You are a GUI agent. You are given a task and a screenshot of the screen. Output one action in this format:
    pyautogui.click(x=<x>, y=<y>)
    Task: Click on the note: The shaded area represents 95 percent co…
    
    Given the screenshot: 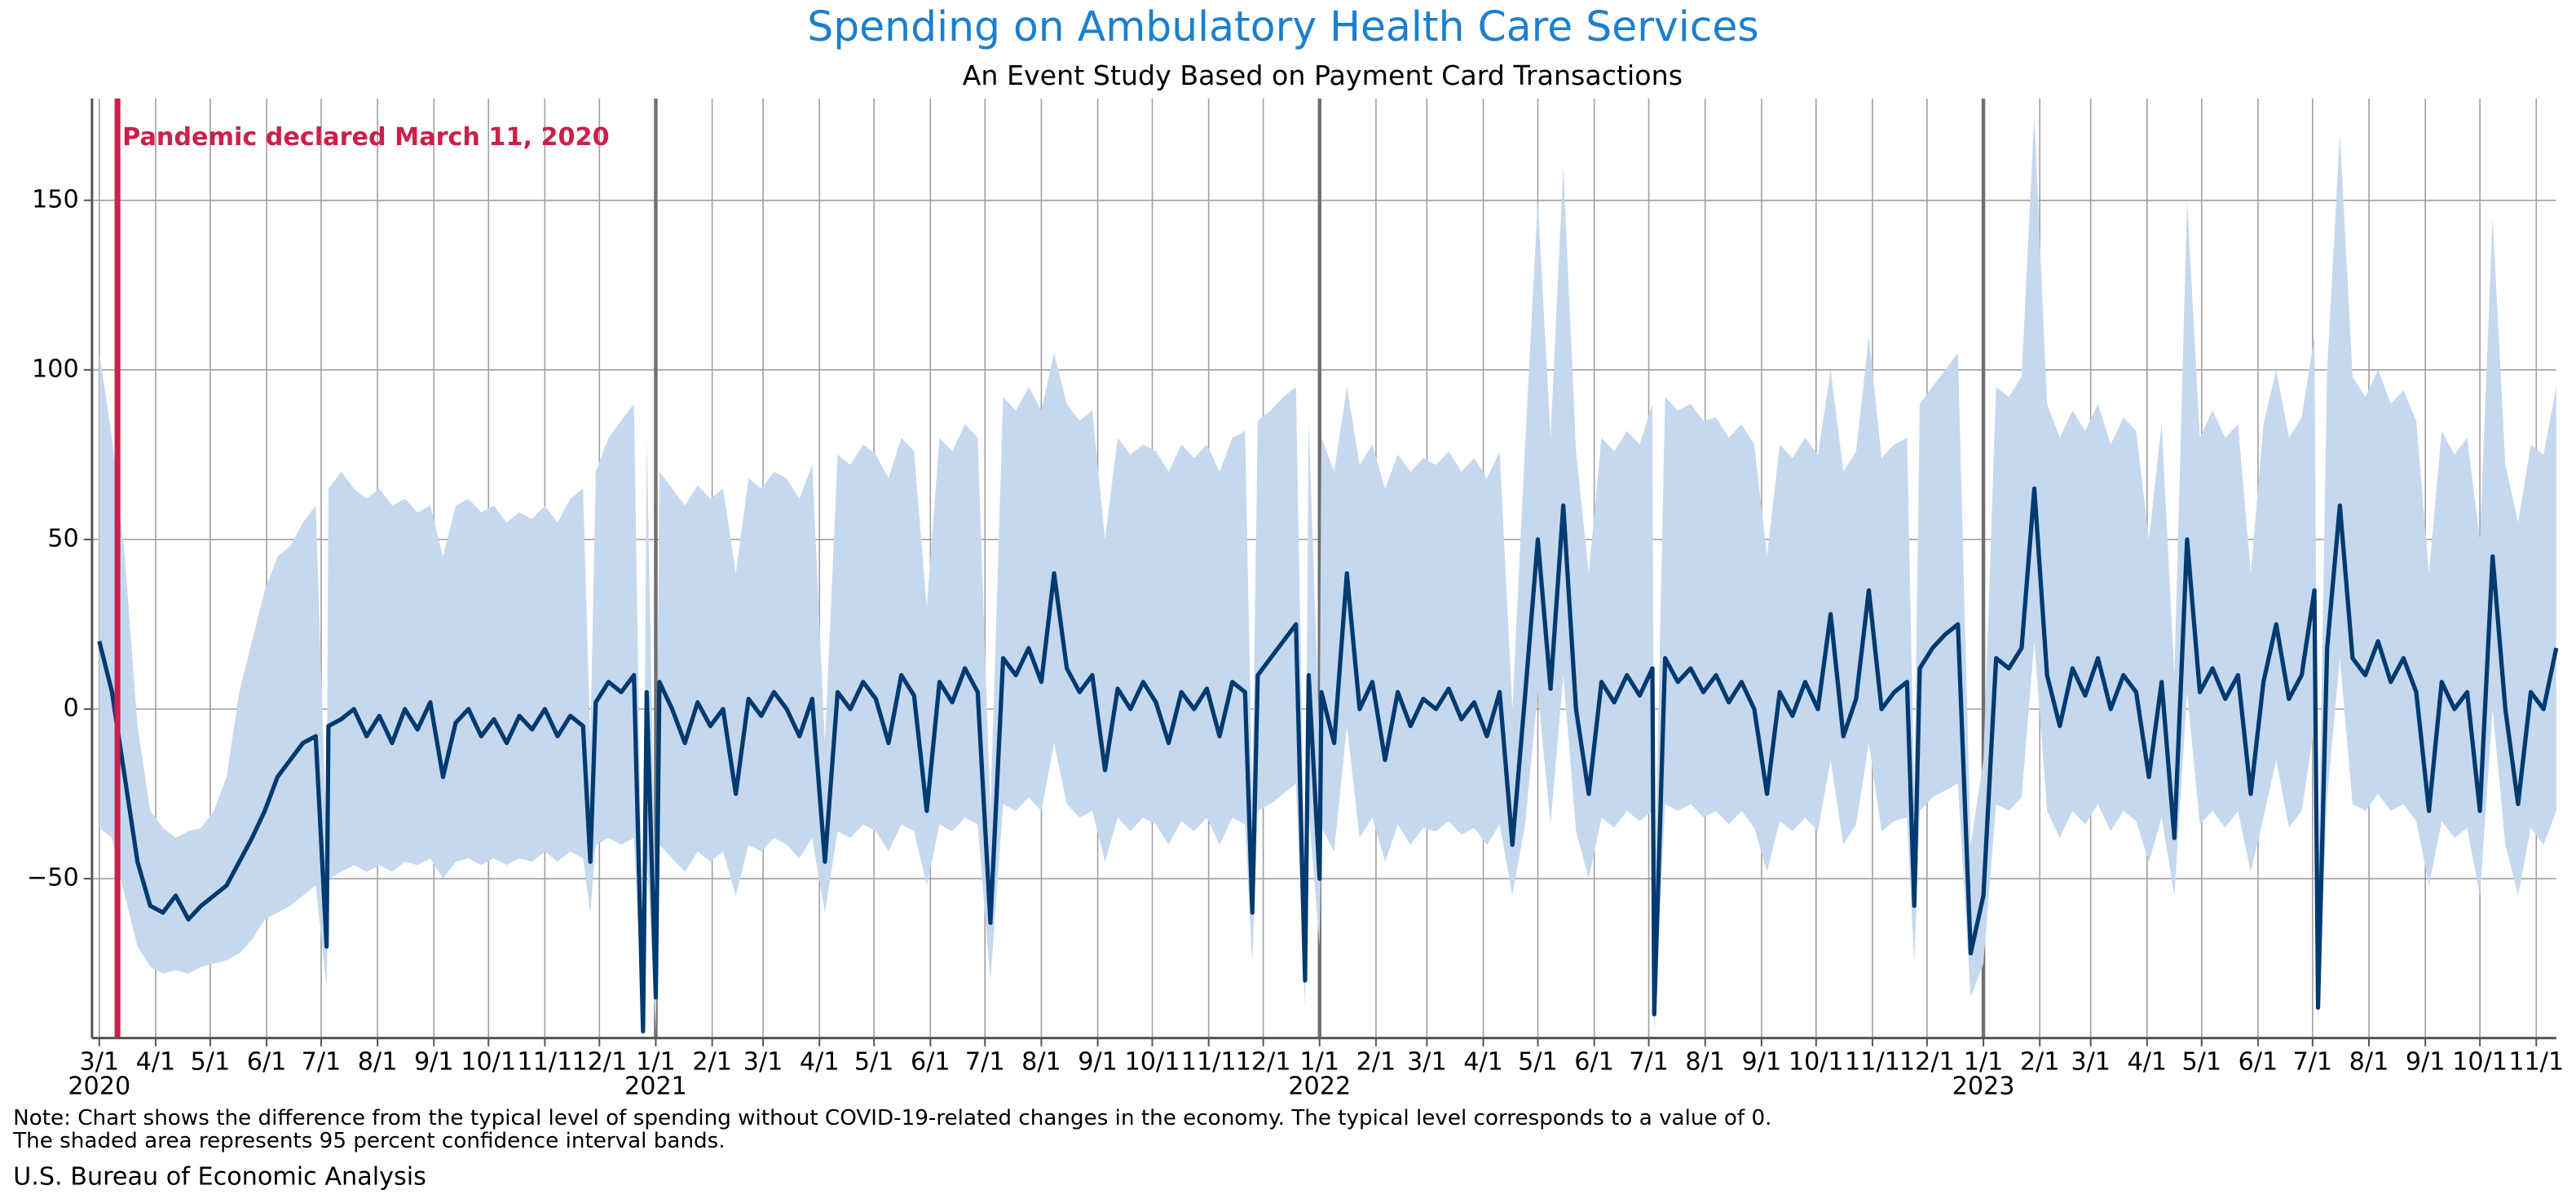 What is the action you would take?
    pyautogui.click(x=369, y=1141)
    